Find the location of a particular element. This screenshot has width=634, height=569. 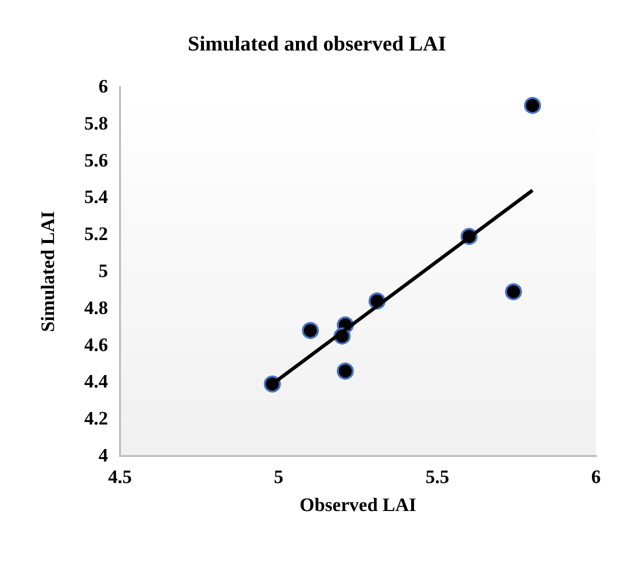

y-axis-title: Simulated LAI is located at coordinates (48, 271).